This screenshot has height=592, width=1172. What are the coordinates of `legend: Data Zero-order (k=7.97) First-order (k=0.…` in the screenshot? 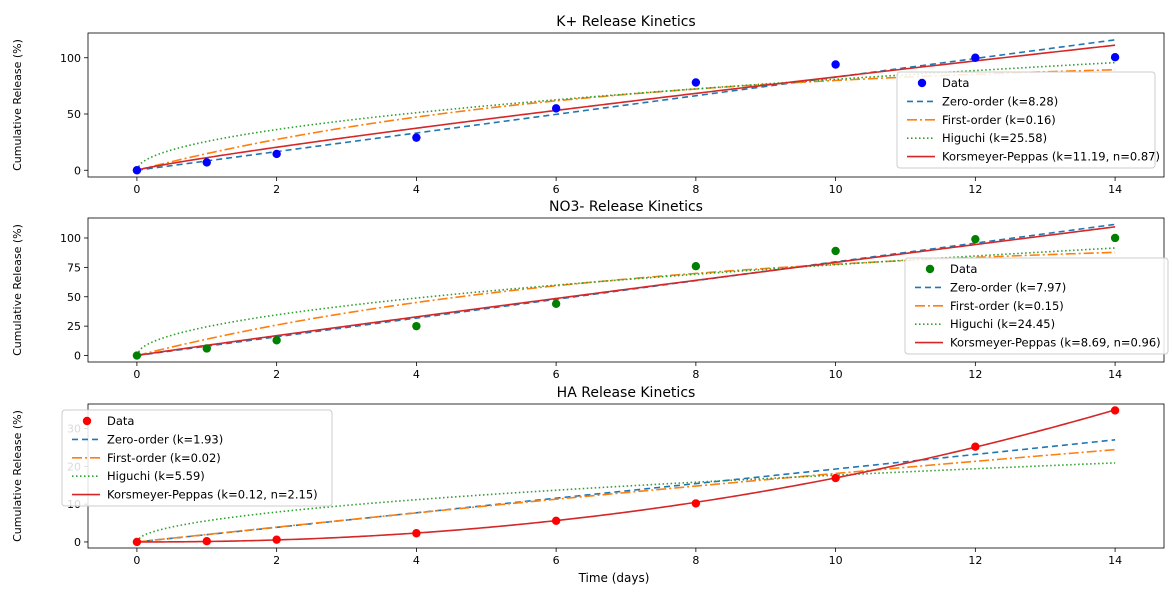 It's located at (1036, 306).